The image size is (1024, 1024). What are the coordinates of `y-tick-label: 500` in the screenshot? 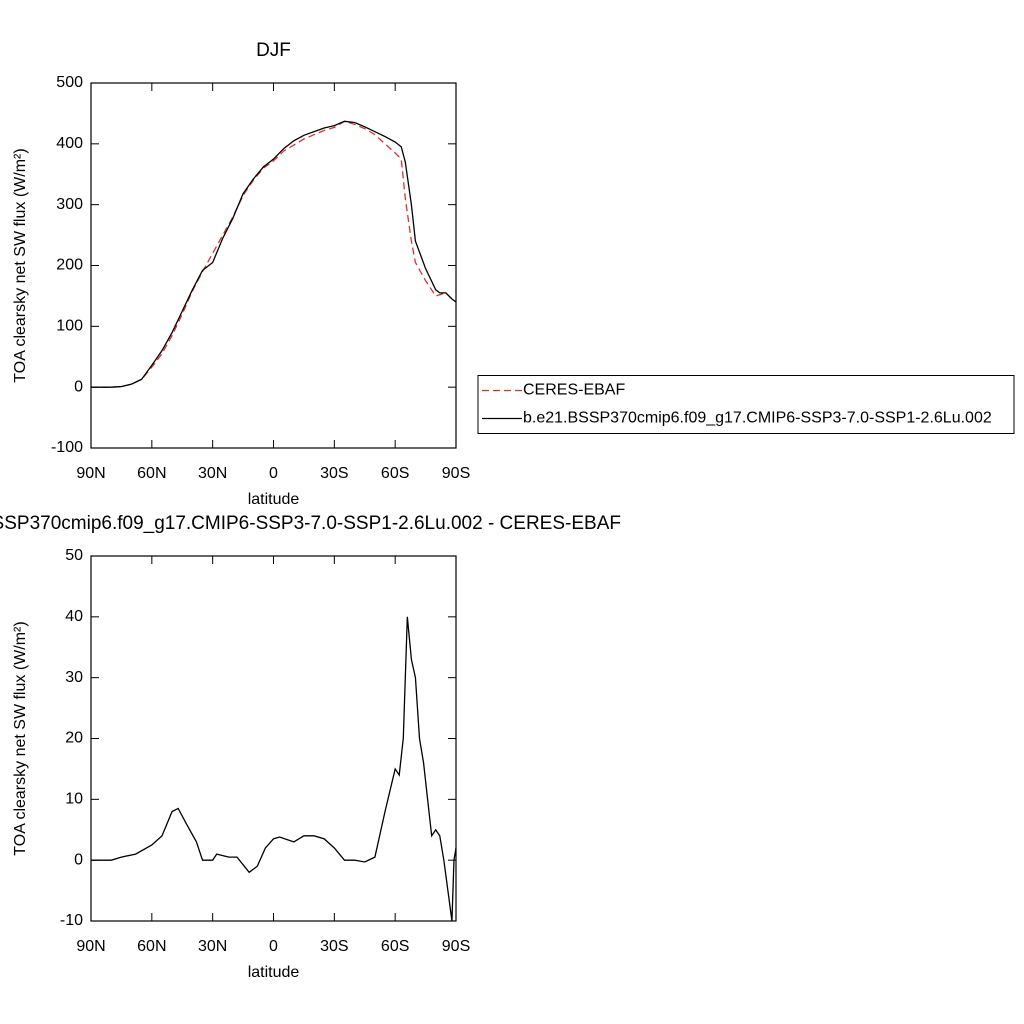 It's located at (69, 82).